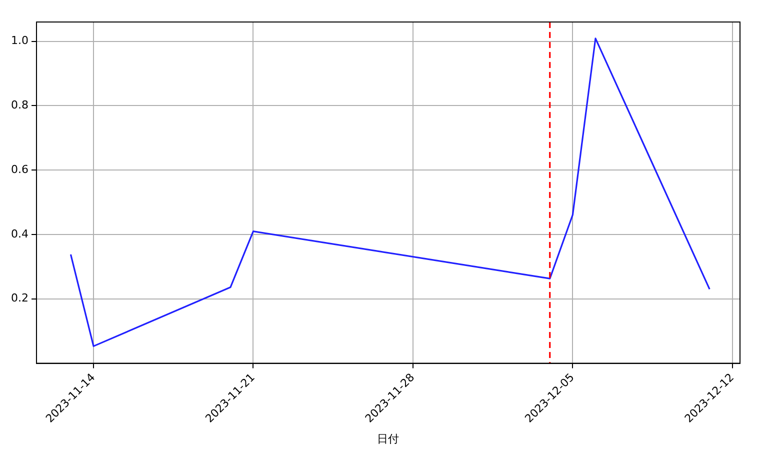  Describe the element at coordinates (388, 439) in the screenshot. I see `x-axis-title: 日付` at that location.